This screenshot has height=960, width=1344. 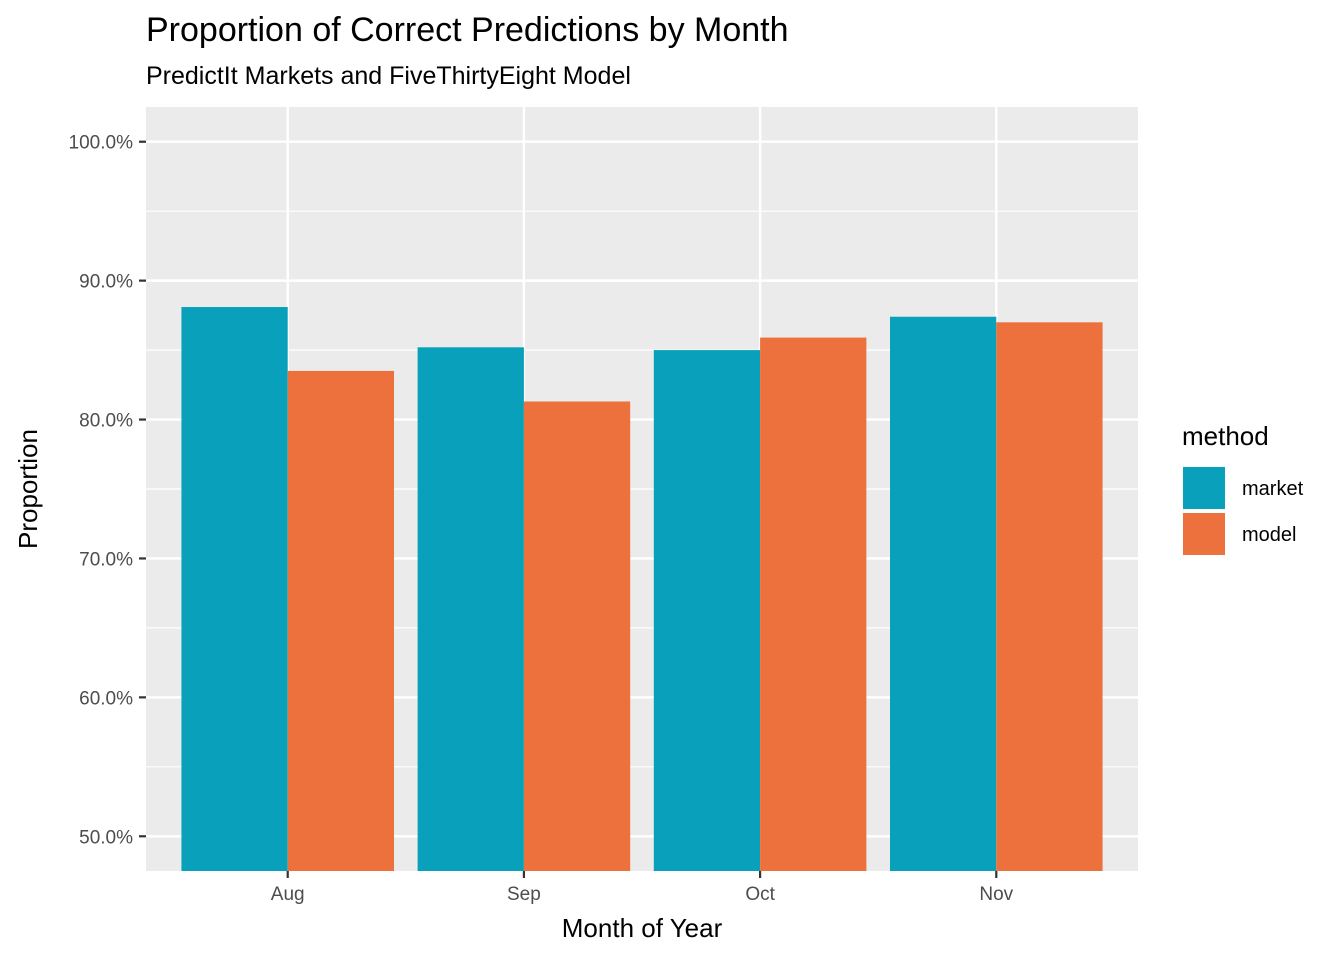 What do you see at coordinates (1049, 596) in the screenshot?
I see `bar-model-nov` at bounding box center [1049, 596].